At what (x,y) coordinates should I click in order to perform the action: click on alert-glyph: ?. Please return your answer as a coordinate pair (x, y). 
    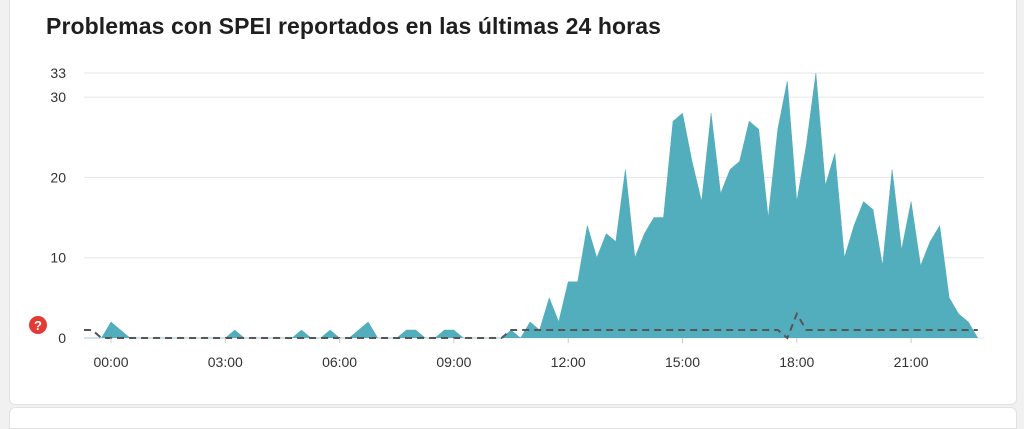
    Looking at the image, I should click on (38, 325).